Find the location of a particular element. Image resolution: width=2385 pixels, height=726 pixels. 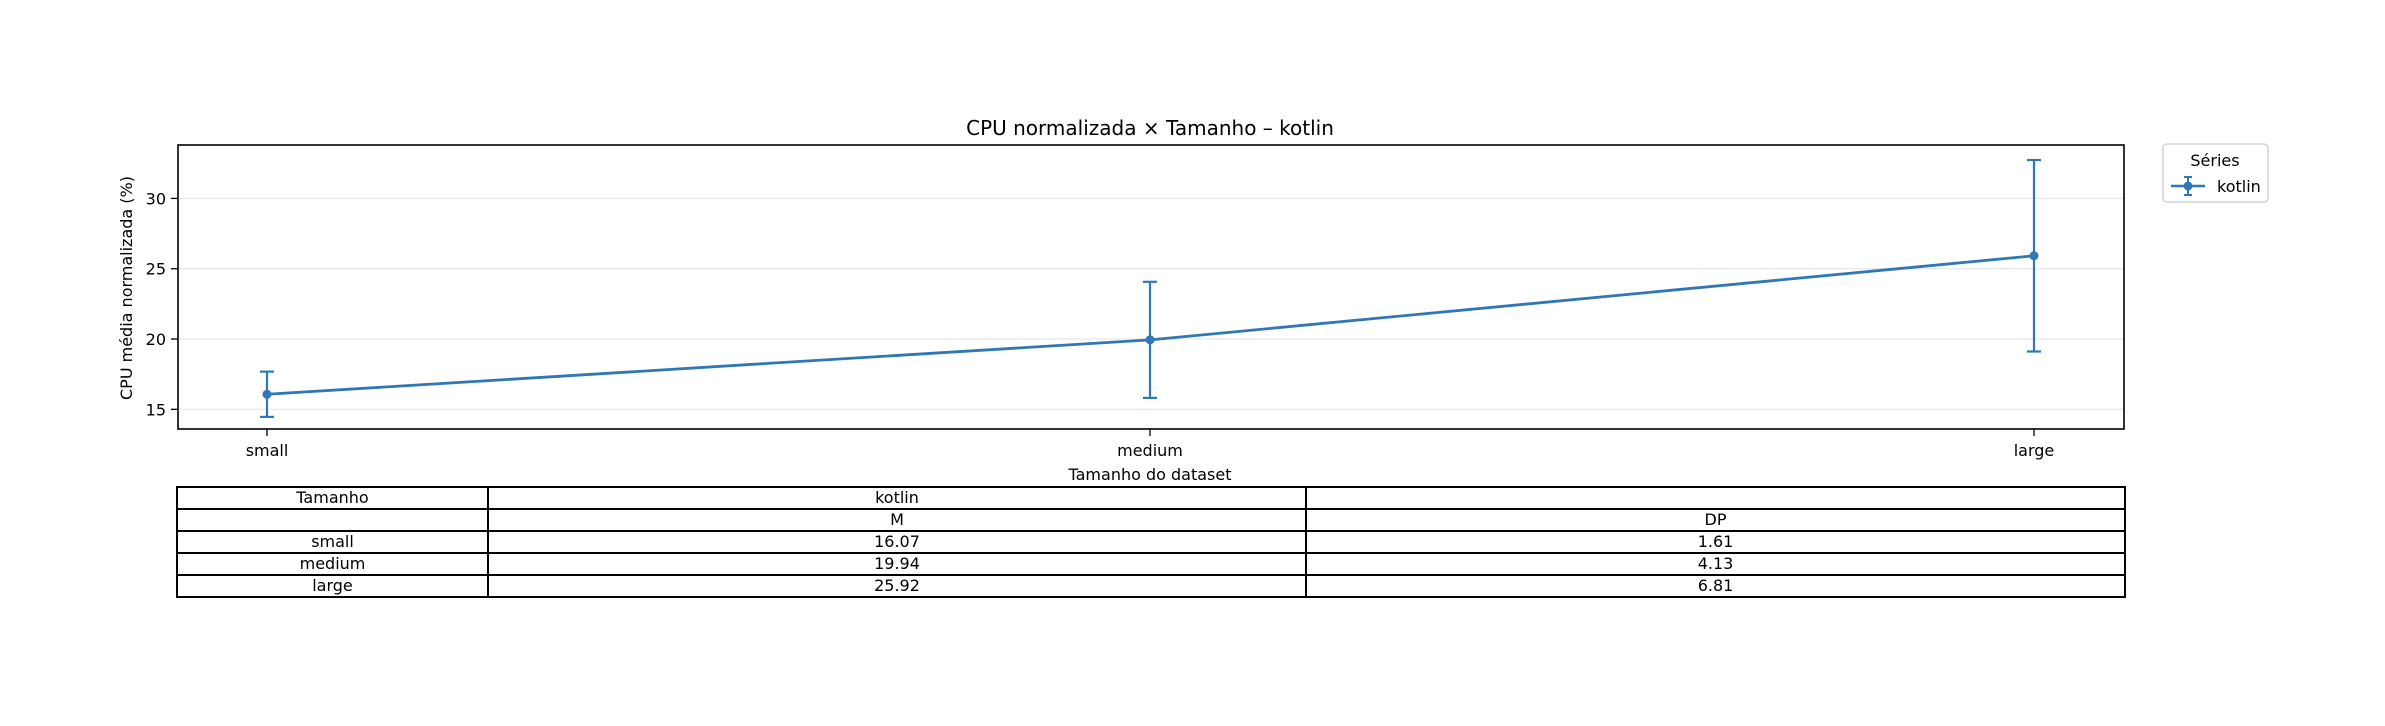

table-cell: 19.94 is located at coordinates (897, 564).